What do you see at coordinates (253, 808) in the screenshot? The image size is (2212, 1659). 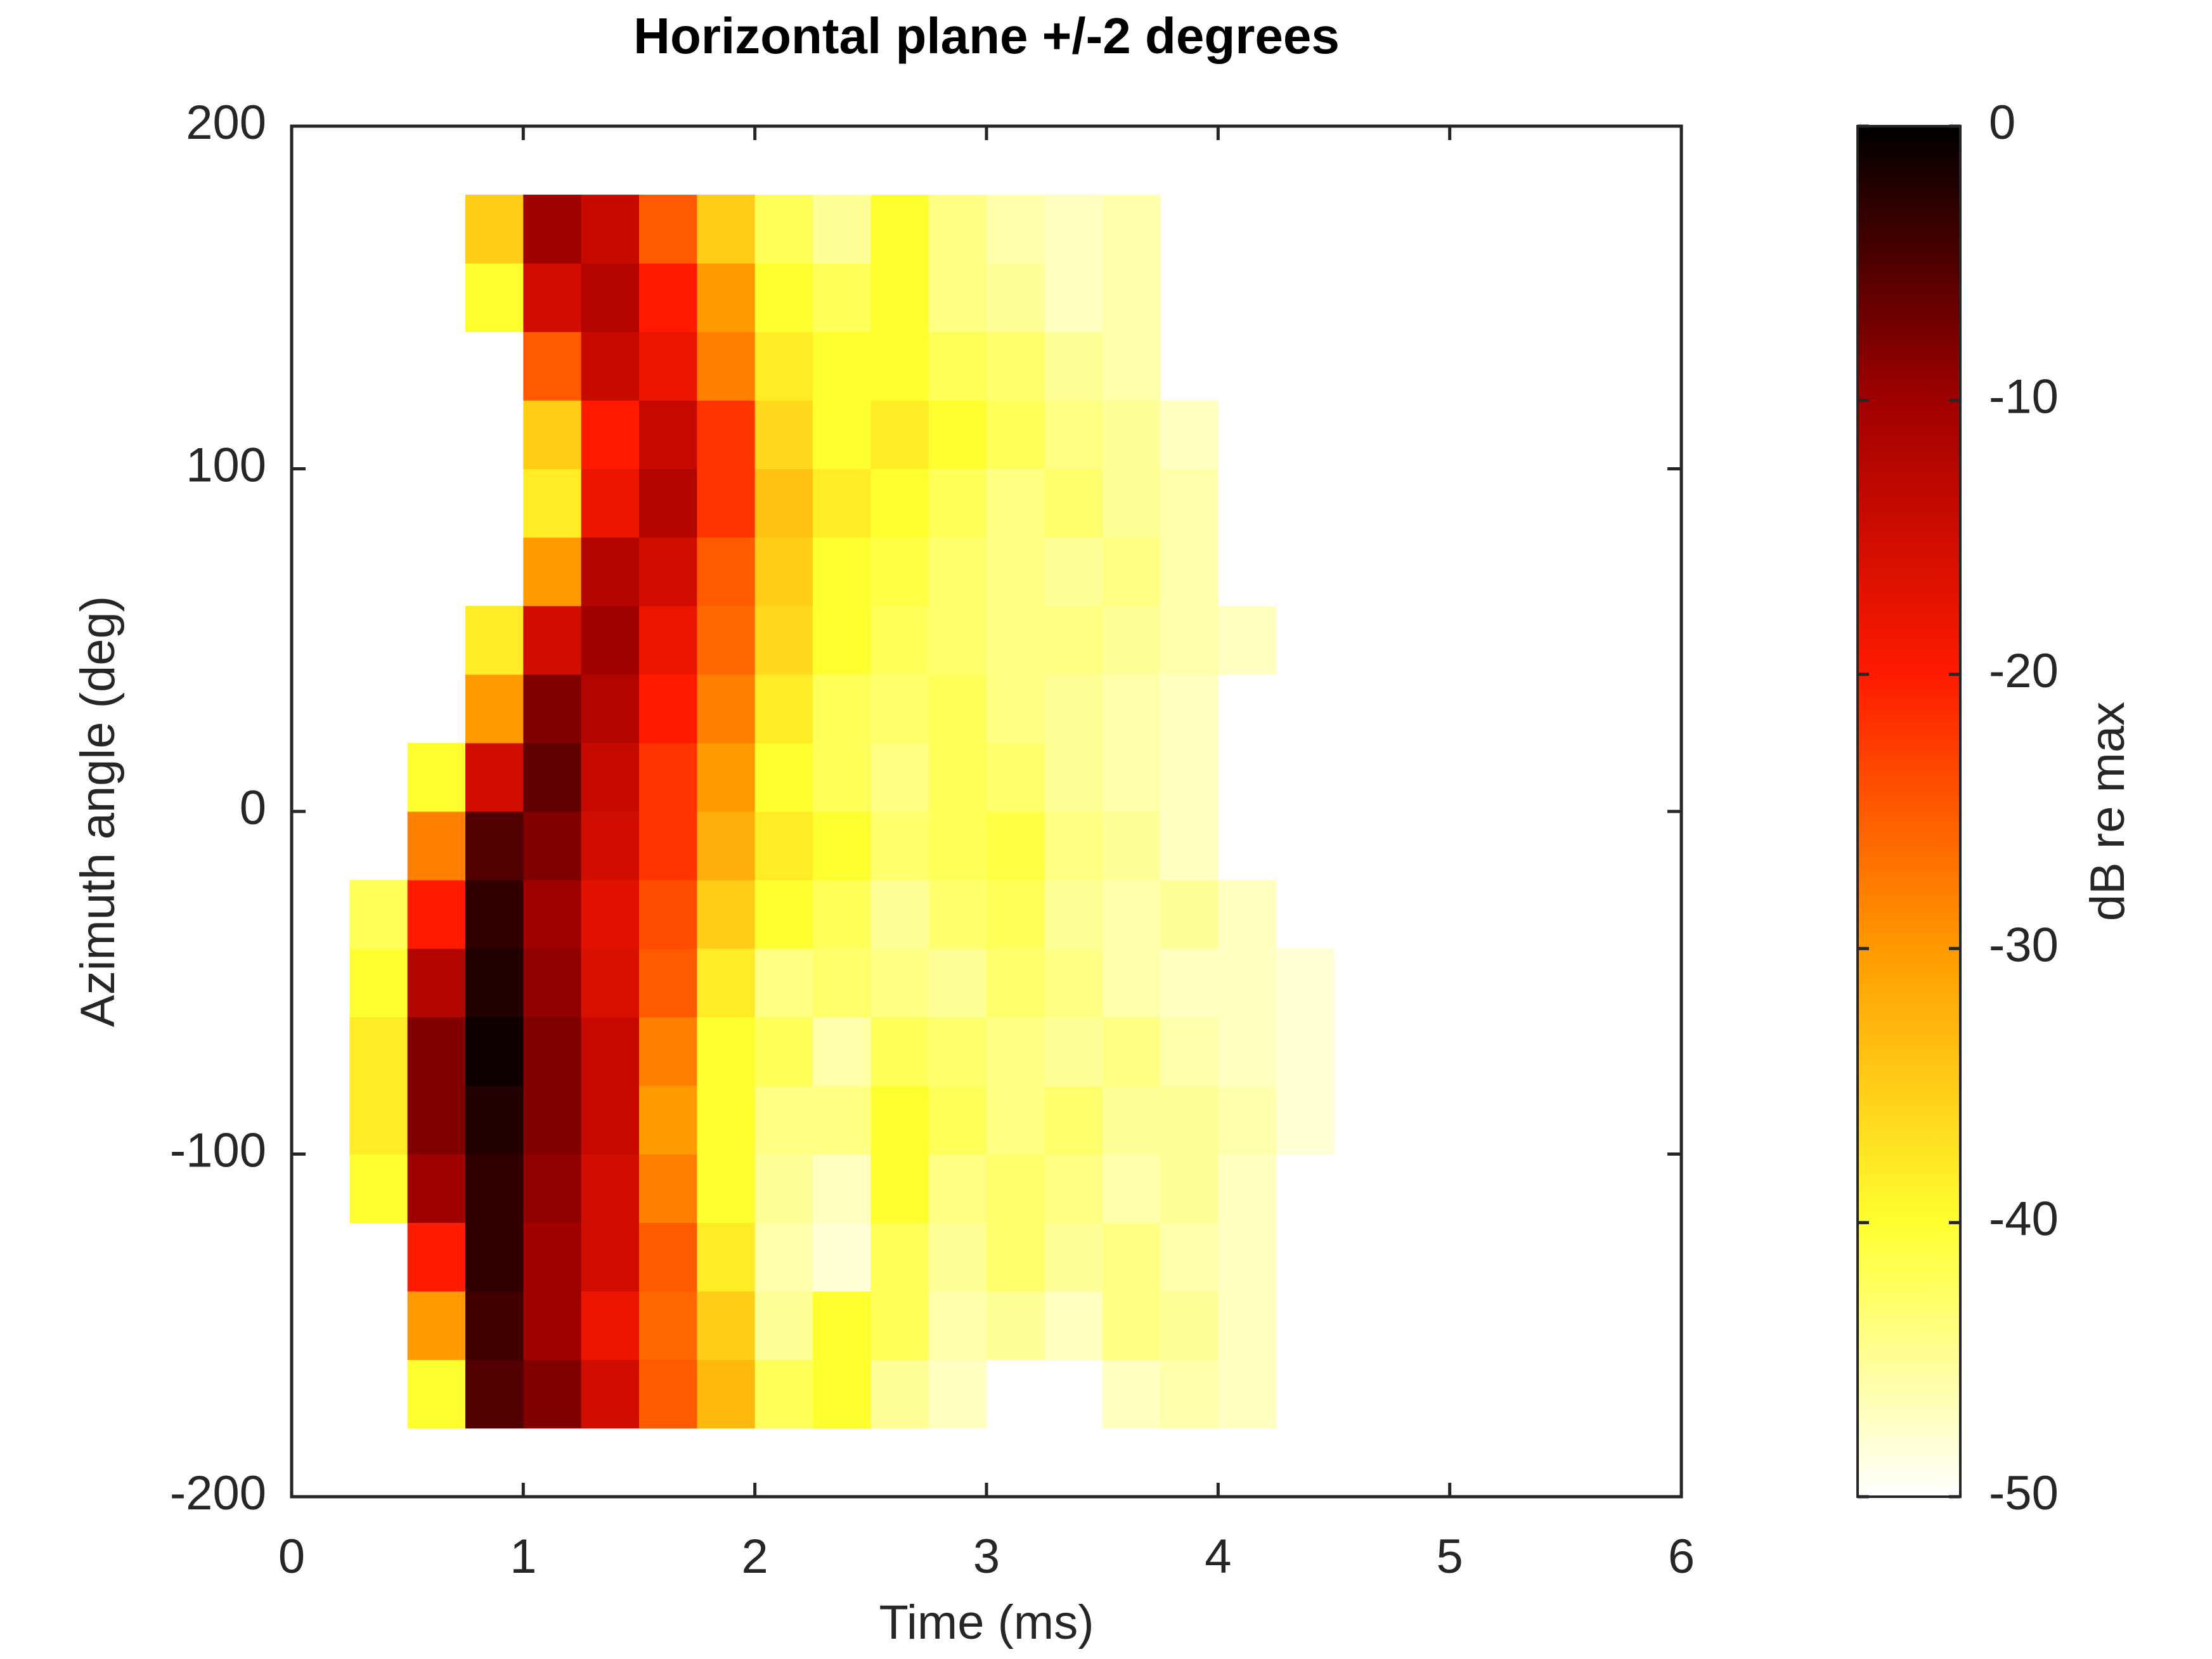 I see `y-tick-label: 0` at bounding box center [253, 808].